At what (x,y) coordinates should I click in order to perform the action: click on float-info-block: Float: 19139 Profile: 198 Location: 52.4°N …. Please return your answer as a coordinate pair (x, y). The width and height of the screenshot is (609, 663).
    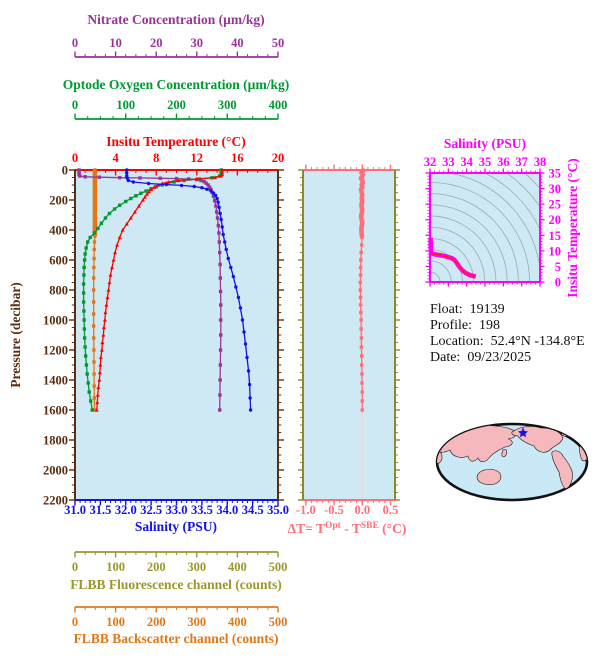
    Looking at the image, I should click on (507, 333).